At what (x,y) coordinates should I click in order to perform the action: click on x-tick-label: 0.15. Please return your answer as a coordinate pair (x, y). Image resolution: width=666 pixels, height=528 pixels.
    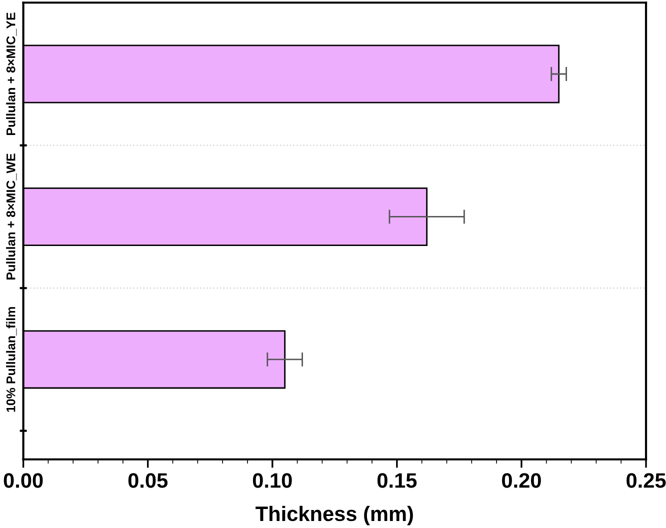
    Looking at the image, I should click on (397, 480).